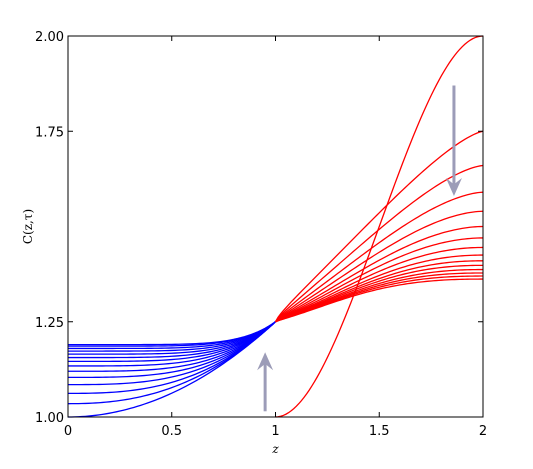 The width and height of the screenshot is (533, 469). I want to click on y-axis-label: C(z,τ), so click(28, 226).